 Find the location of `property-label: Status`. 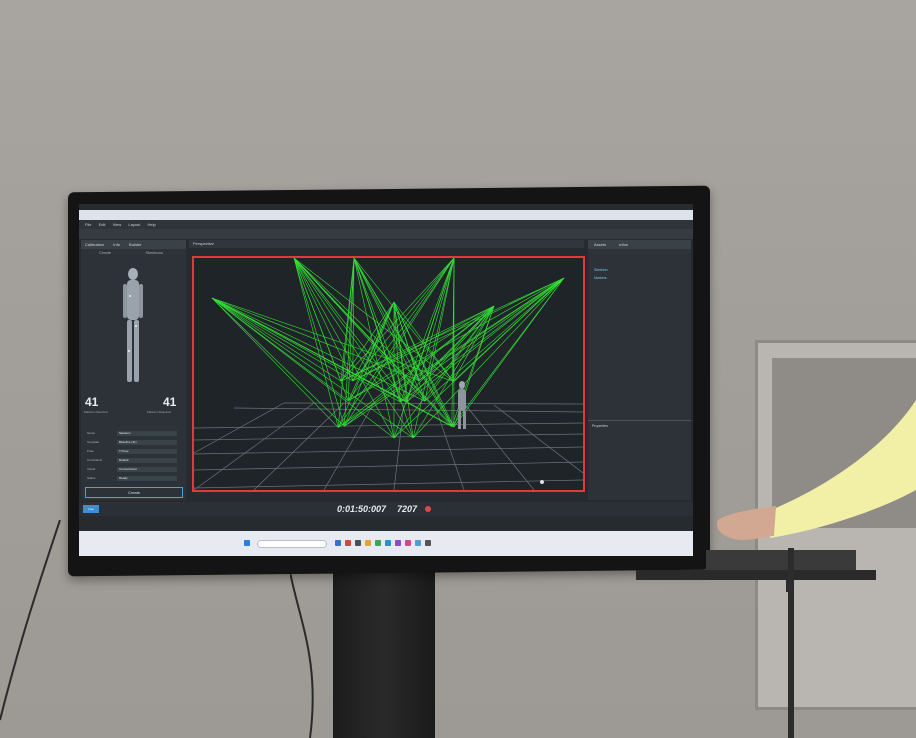

property-label: Status is located at coordinates (91, 478).